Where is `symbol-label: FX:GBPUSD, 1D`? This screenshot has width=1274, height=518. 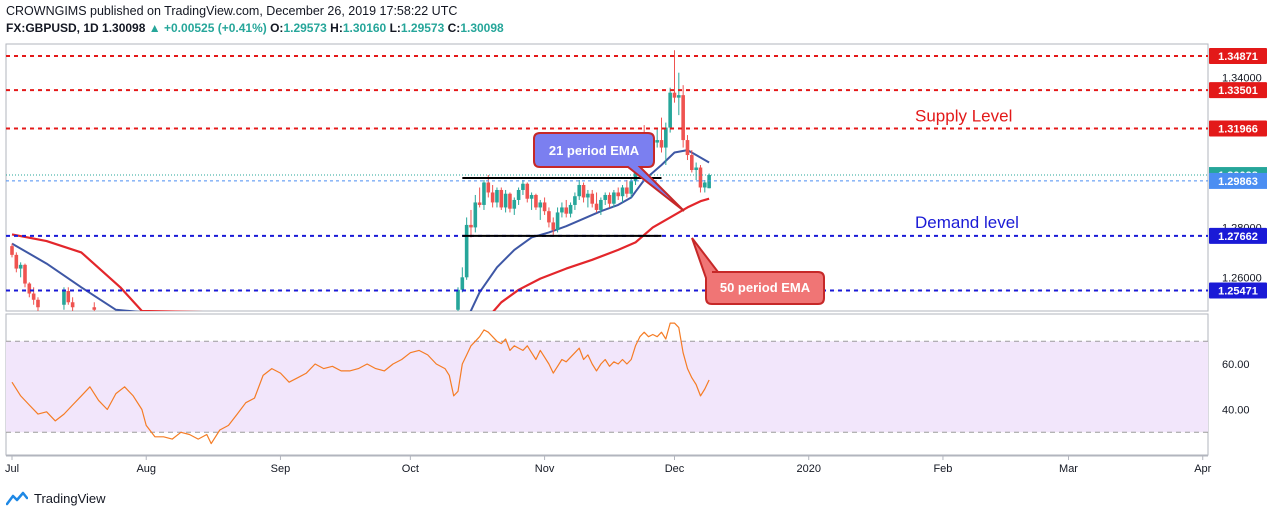
symbol-label: FX:GBPUSD, 1D is located at coordinates (52, 28).